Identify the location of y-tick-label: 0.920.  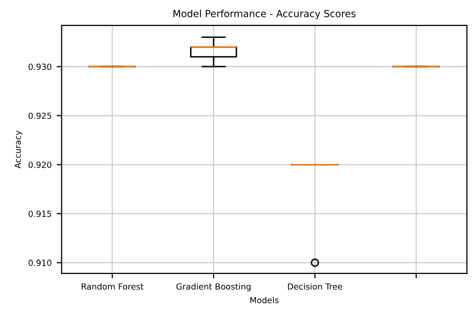
(40, 165).